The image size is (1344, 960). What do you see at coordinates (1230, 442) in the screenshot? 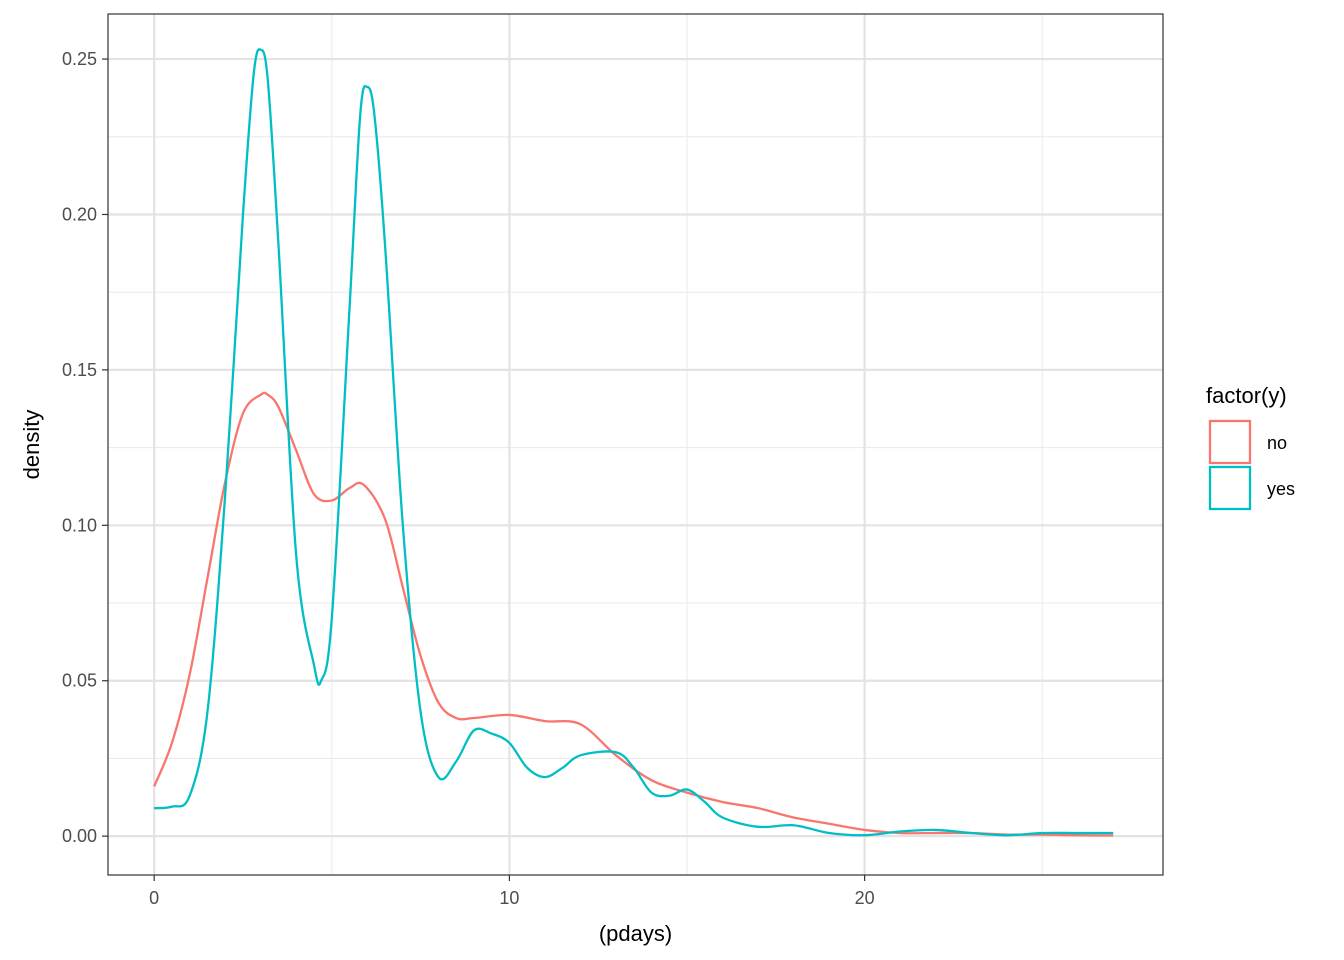
I see `legend-key-no` at bounding box center [1230, 442].